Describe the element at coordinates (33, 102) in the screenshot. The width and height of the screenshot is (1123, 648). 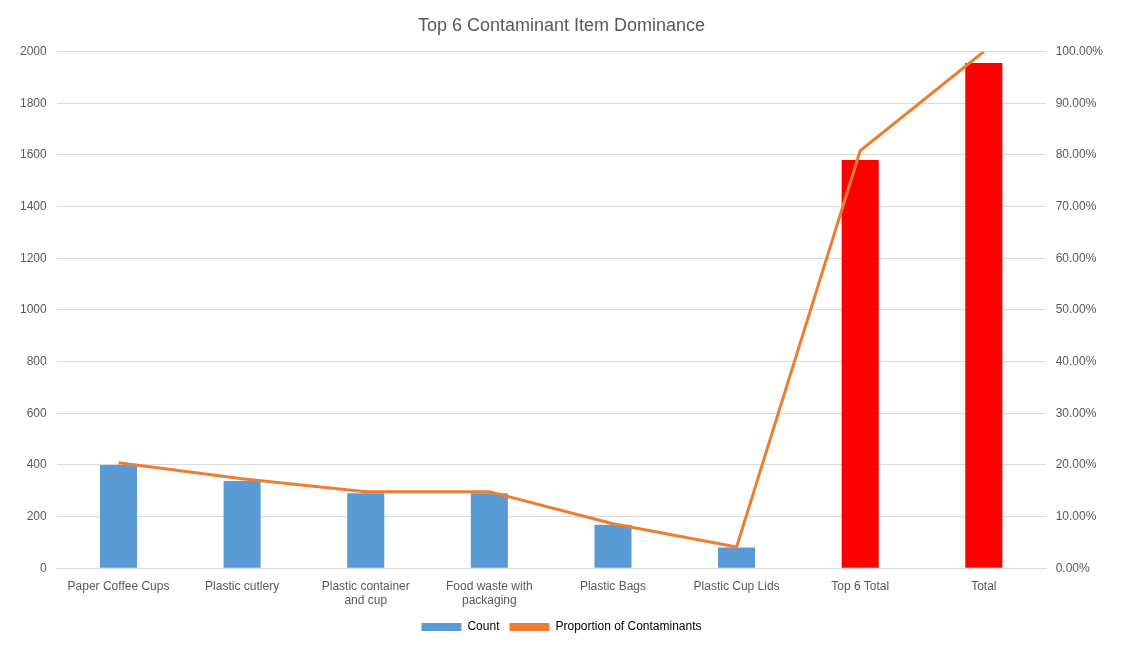
I see `y-tick-label: 1800` at that location.